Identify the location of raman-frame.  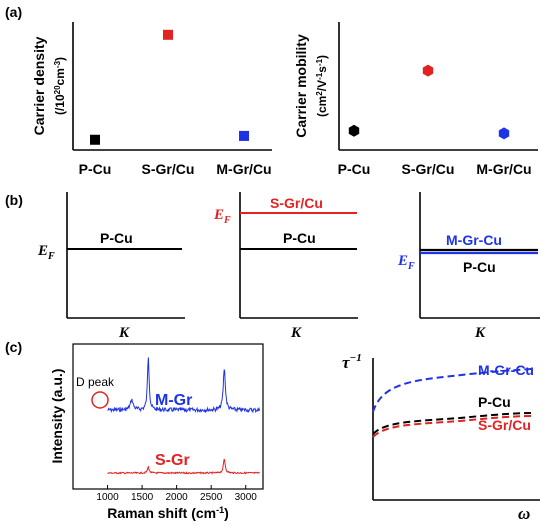
(168, 416).